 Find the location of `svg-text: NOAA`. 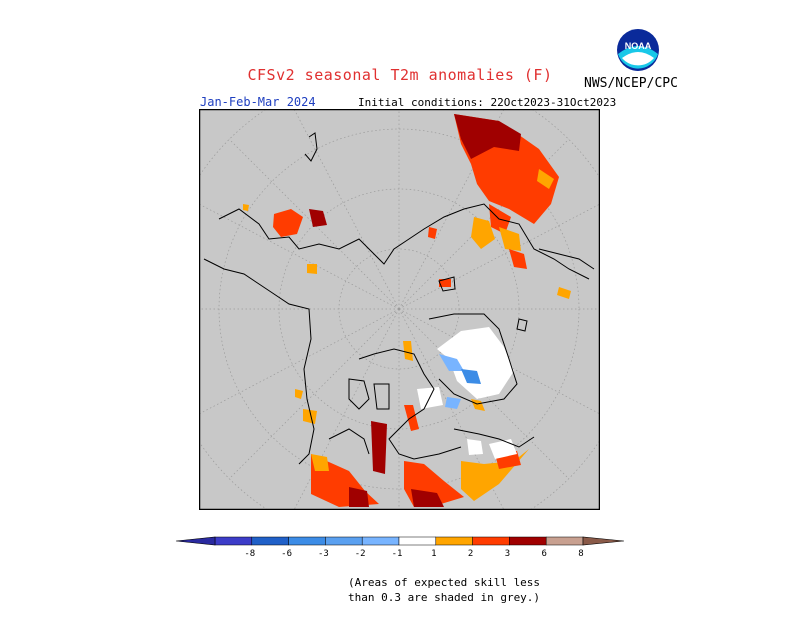

svg-text: NOAA is located at coordinates (638, 46).